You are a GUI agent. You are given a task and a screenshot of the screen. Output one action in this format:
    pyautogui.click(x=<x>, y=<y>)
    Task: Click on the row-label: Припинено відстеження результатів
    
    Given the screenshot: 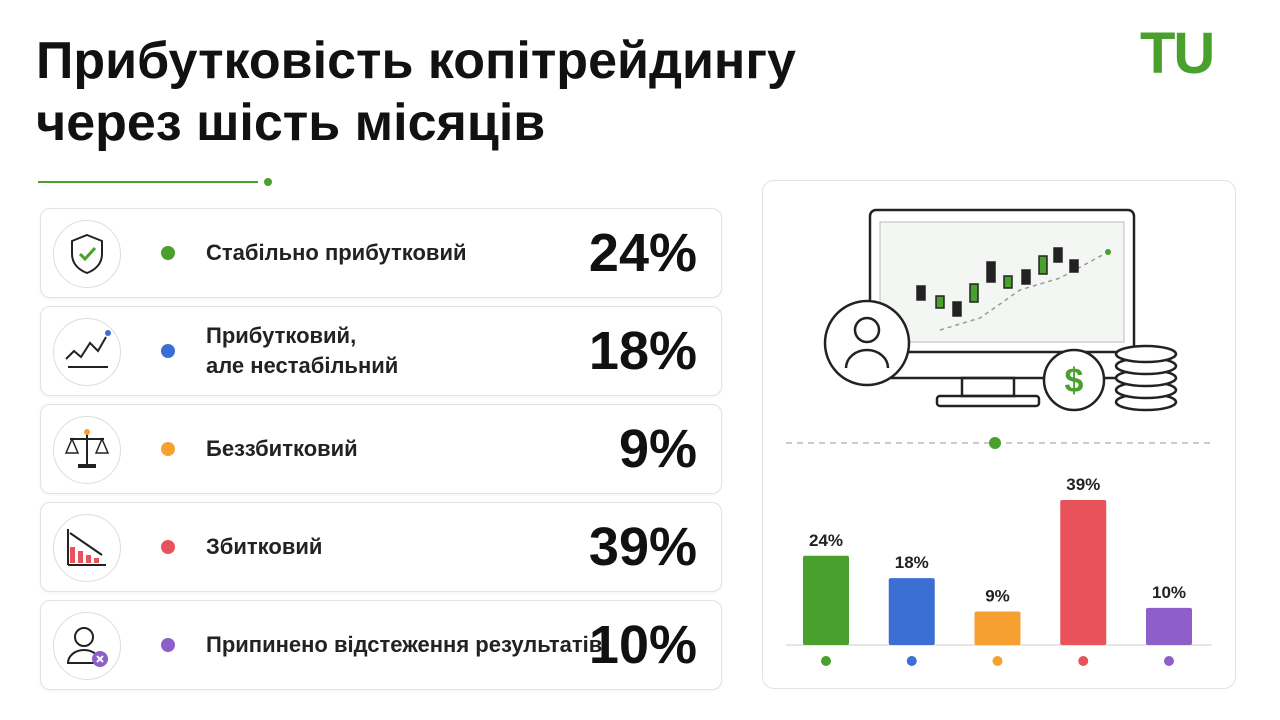 What is the action you would take?
    pyautogui.click(x=404, y=644)
    